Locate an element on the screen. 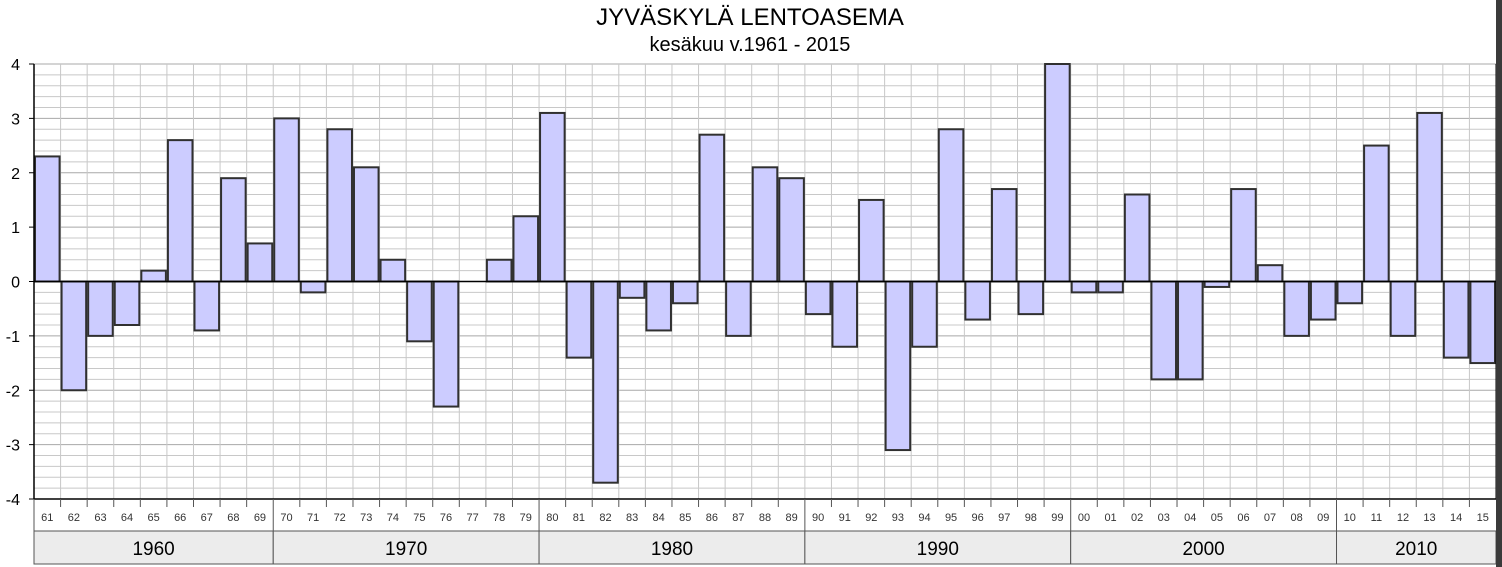 The width and height of the screenshot is (1502, 567). x-tick-label: 15 is located at coordinates (1483, 518).